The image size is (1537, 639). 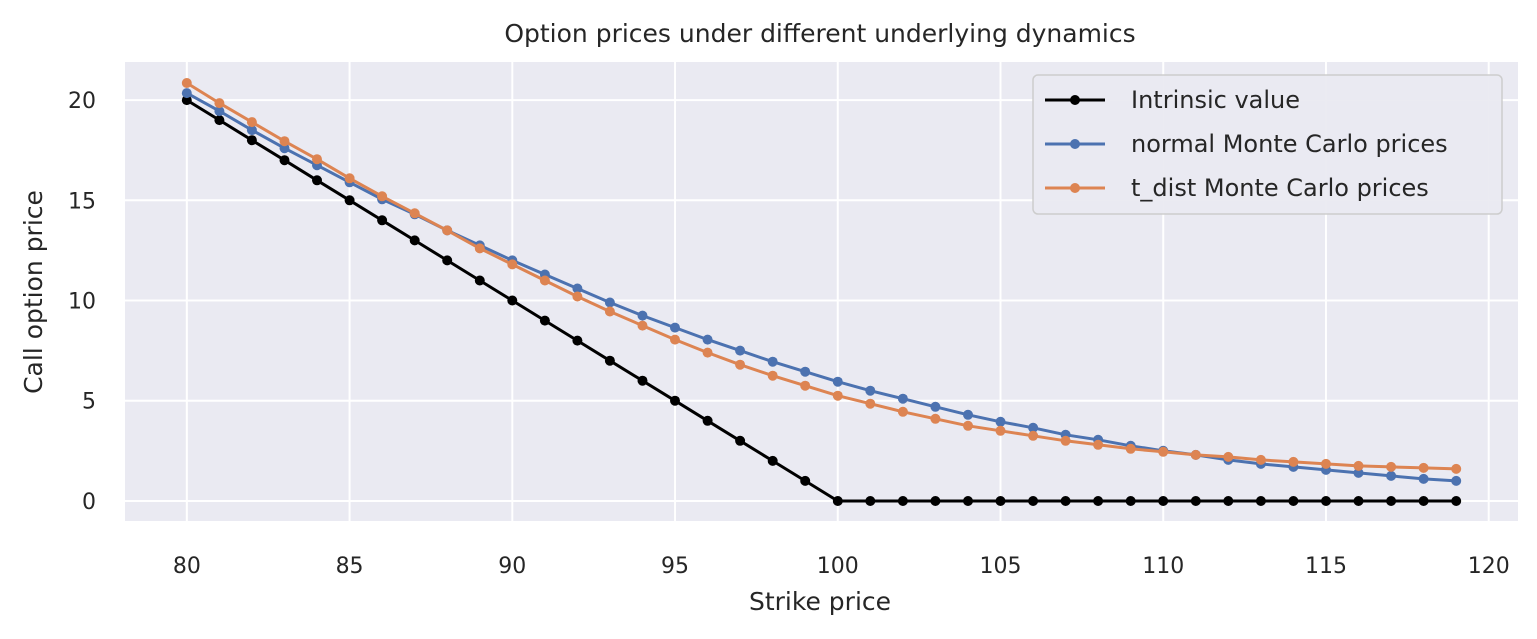 I want to click on x-tick-label: 90, so click(x=512, y=566).